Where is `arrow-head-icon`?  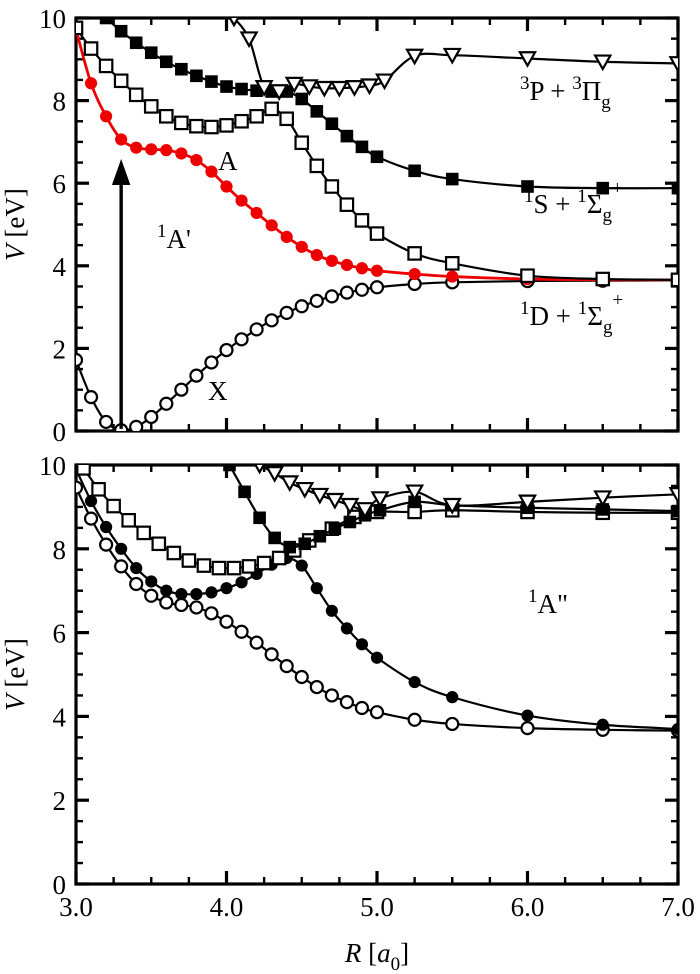 arrow-head-icon is located at coordinates (121, 171).